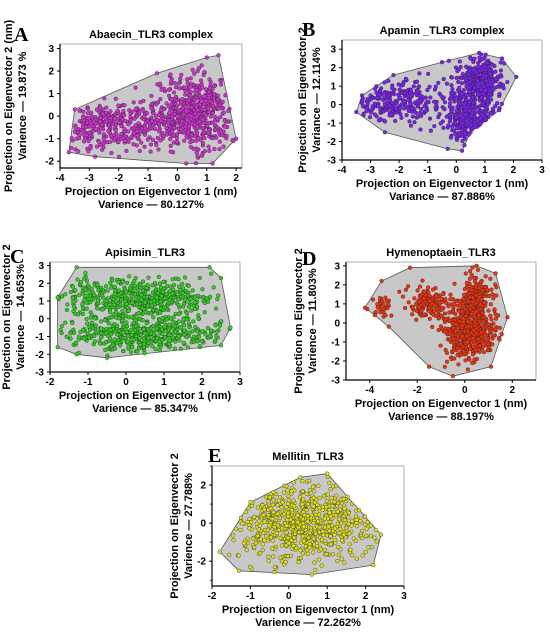 Image resolution: width=550 pixels, height=632 pixels. I want to click on x-tick-label-a: 0, so click(178, 178).